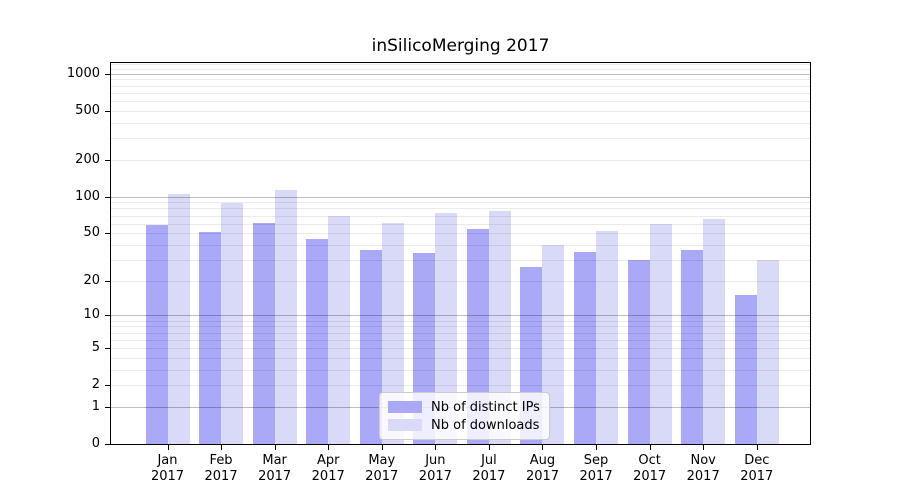  Describe the element at coordinates (405, 425) in the screenshot. I see `legend-swatch-downloads` at that location.